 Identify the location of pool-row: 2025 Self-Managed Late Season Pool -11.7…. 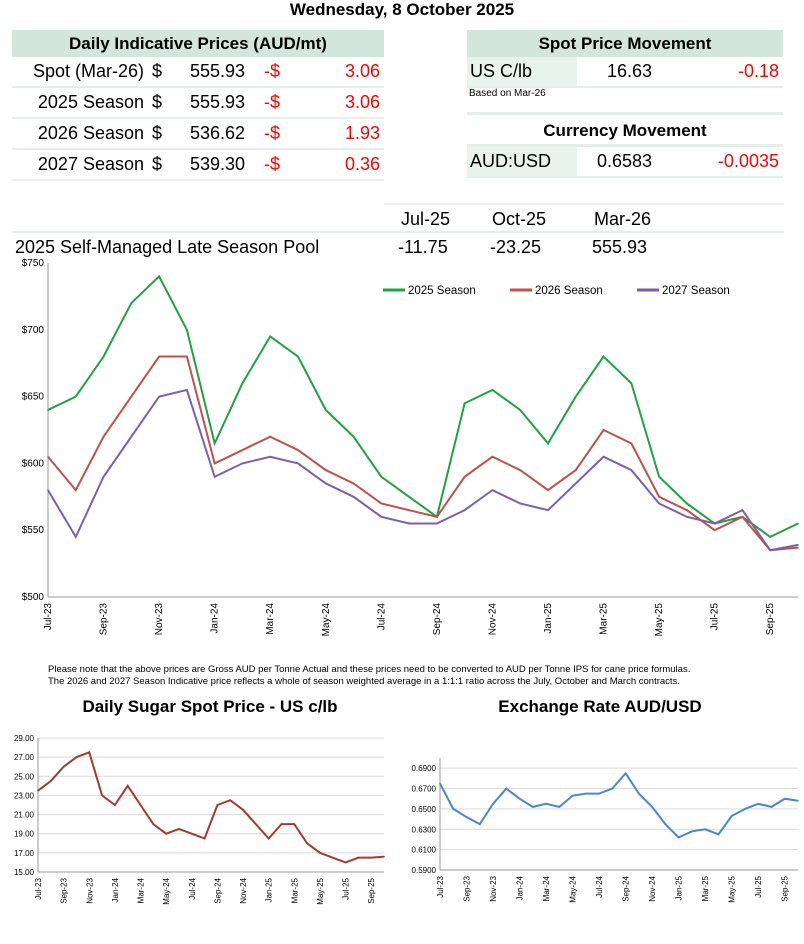
(398, 246).